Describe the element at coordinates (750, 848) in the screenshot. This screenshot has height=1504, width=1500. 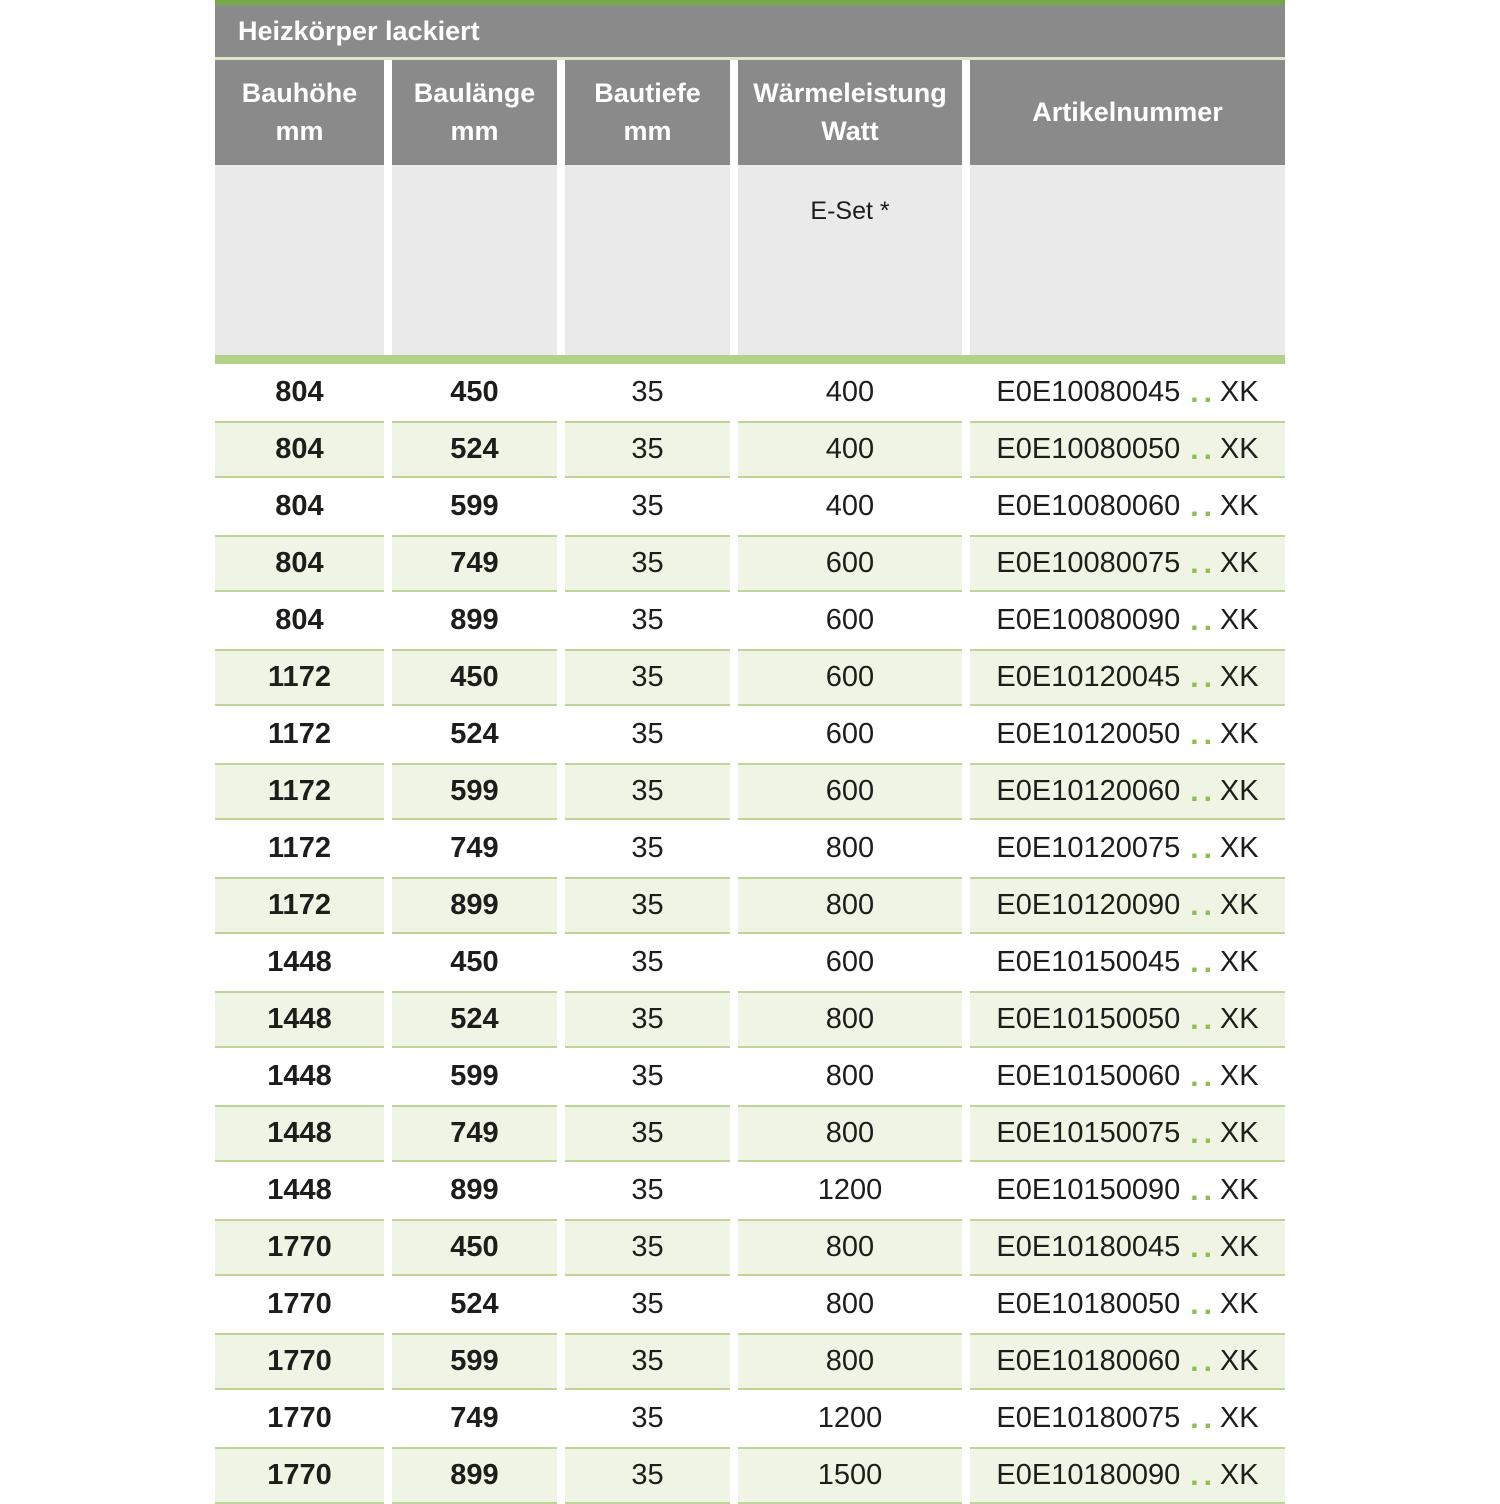
I see `table-row: 1172 749 35 800 E0E10120075 .. XK` at that location.